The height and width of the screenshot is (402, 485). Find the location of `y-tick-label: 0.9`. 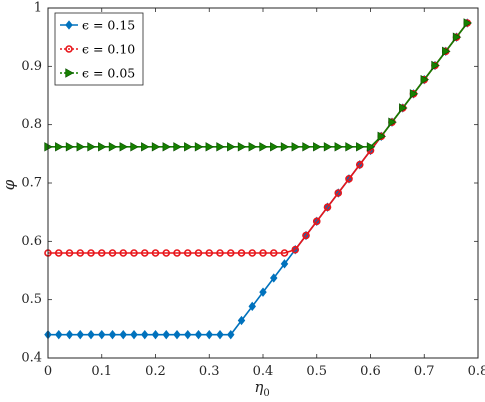

y-tick-label: 0.9 is located at coordinates (31, 66).